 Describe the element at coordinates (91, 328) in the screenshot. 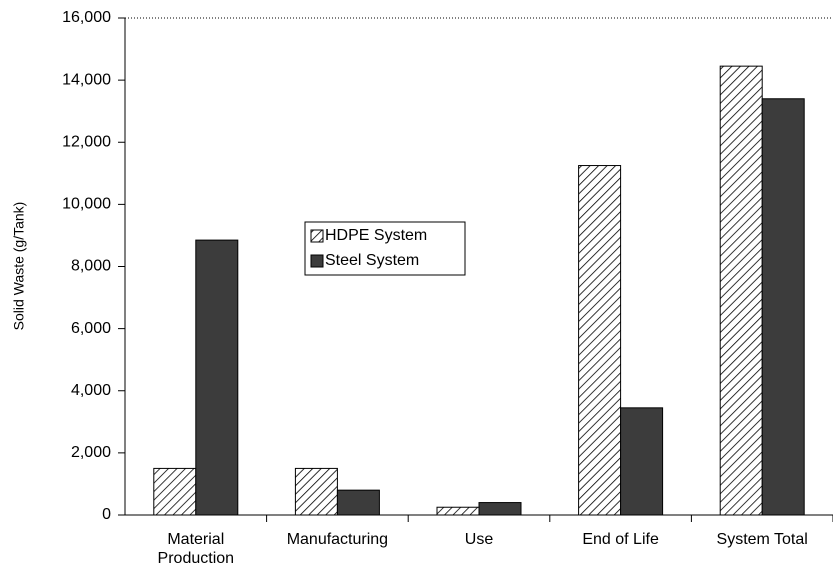

I see `y-tick-label: 6,000` at that location.